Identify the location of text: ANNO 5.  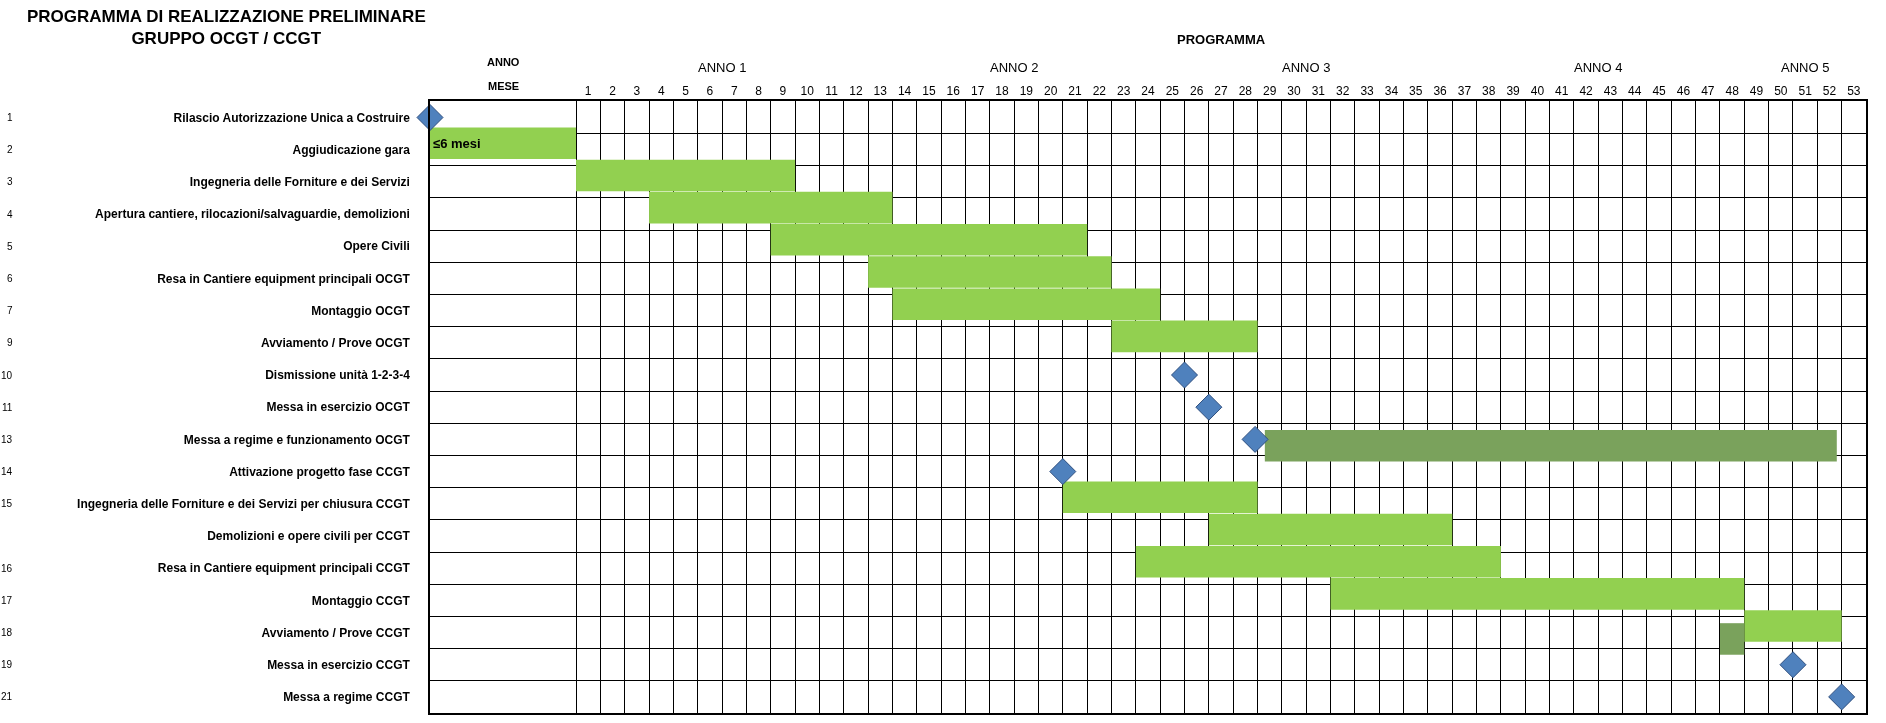
(1805, 67).